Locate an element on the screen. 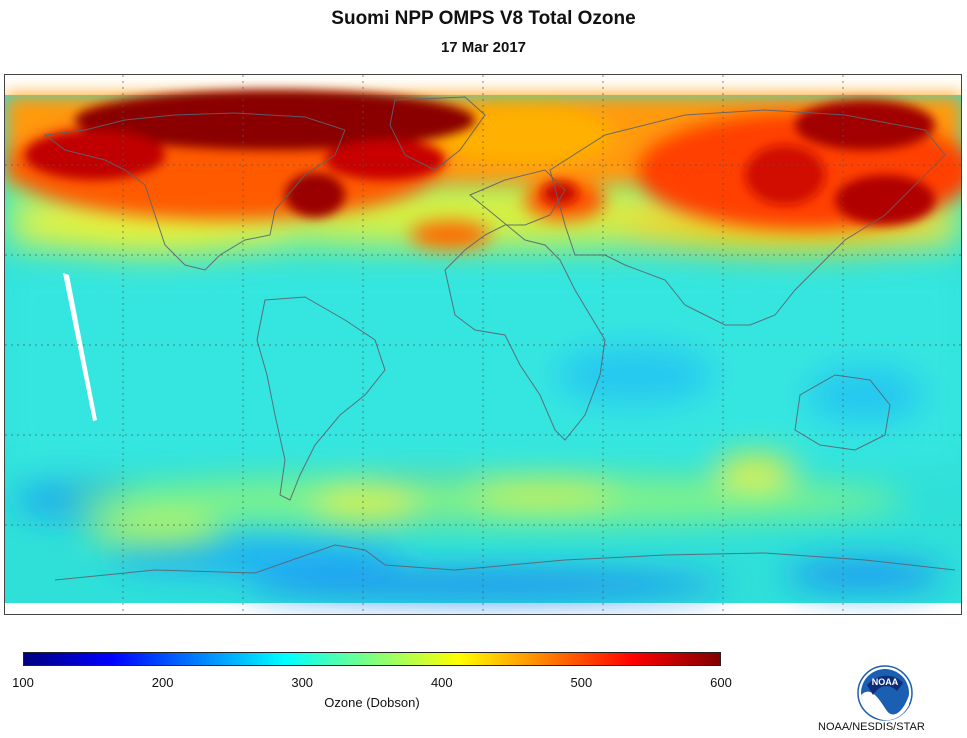 The width and height of the screenshot is (967, 738). colorbar-tick-300: 300 is located at coordinates (302, 682).